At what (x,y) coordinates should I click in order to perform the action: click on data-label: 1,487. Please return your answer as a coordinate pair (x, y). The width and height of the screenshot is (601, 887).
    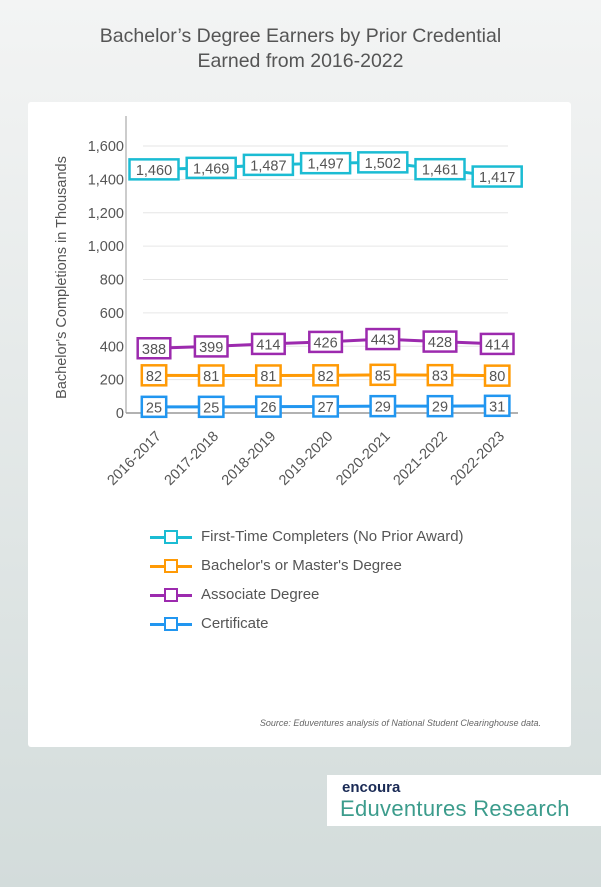
    Looking at the image, I should click on (268, 166).